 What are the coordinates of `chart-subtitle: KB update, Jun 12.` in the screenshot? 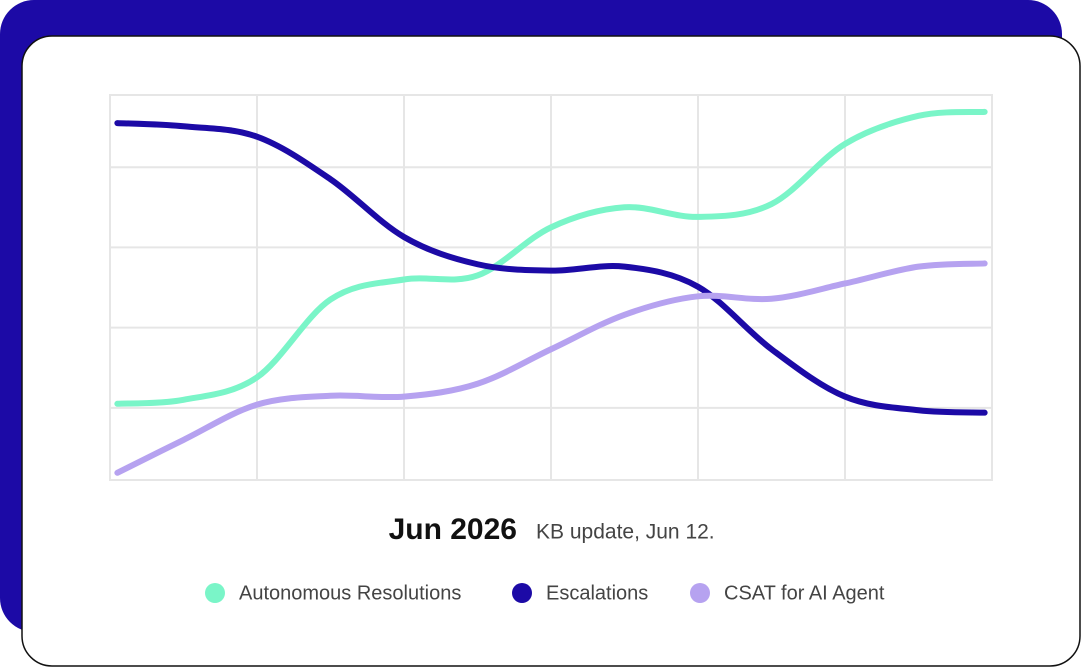 It's located at (625, 532).